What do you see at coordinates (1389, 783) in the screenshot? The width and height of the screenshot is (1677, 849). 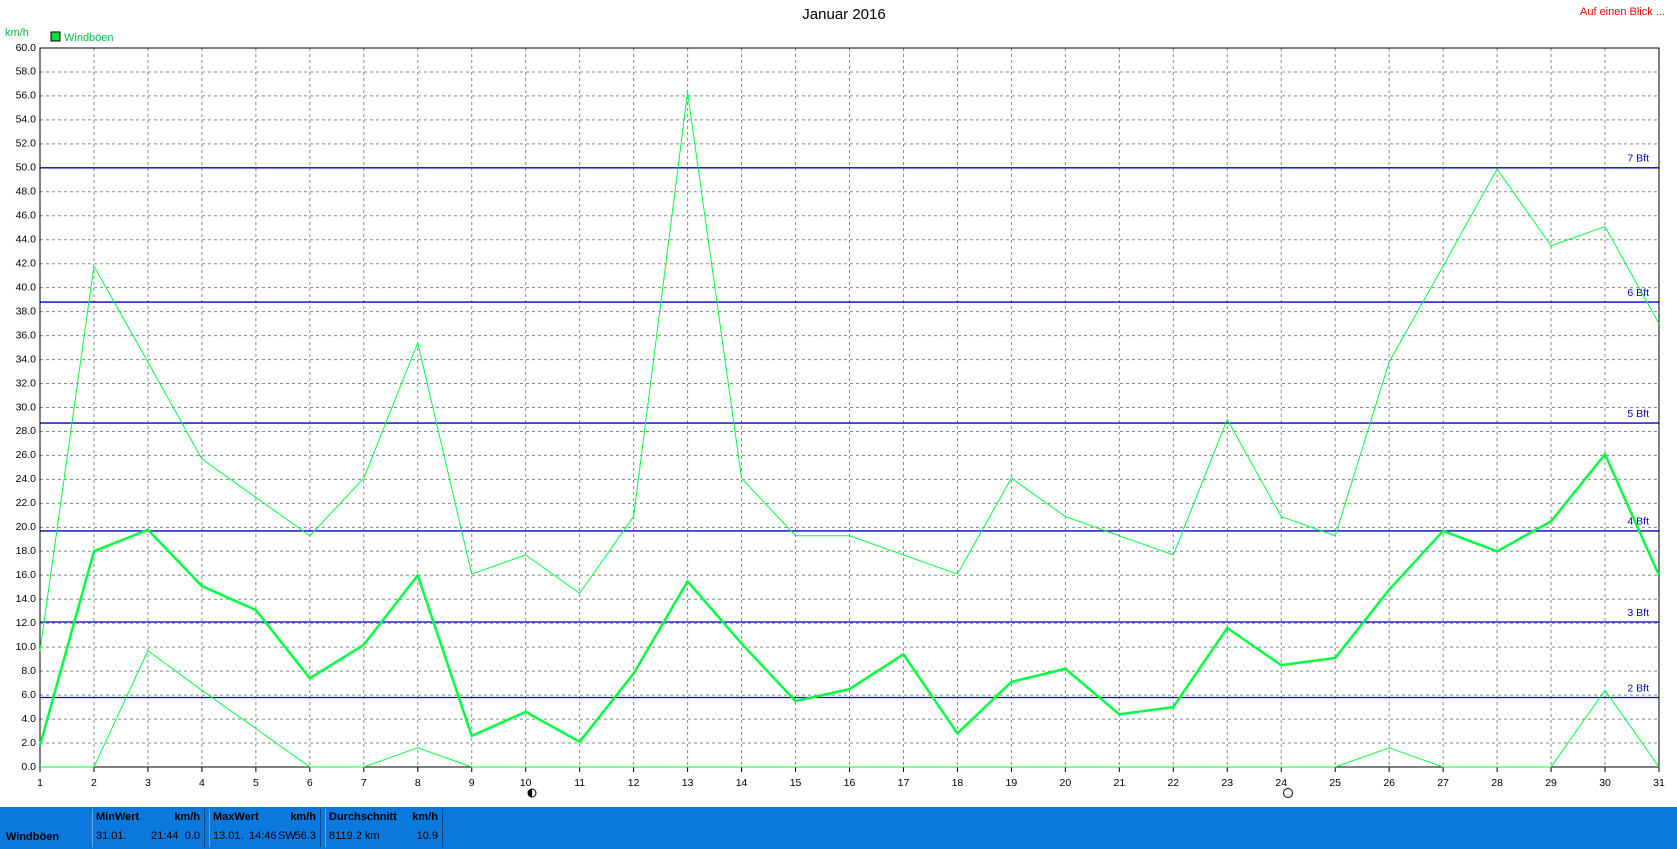 I see `x-tick-label: 26` at bounding box center [1389, 783].